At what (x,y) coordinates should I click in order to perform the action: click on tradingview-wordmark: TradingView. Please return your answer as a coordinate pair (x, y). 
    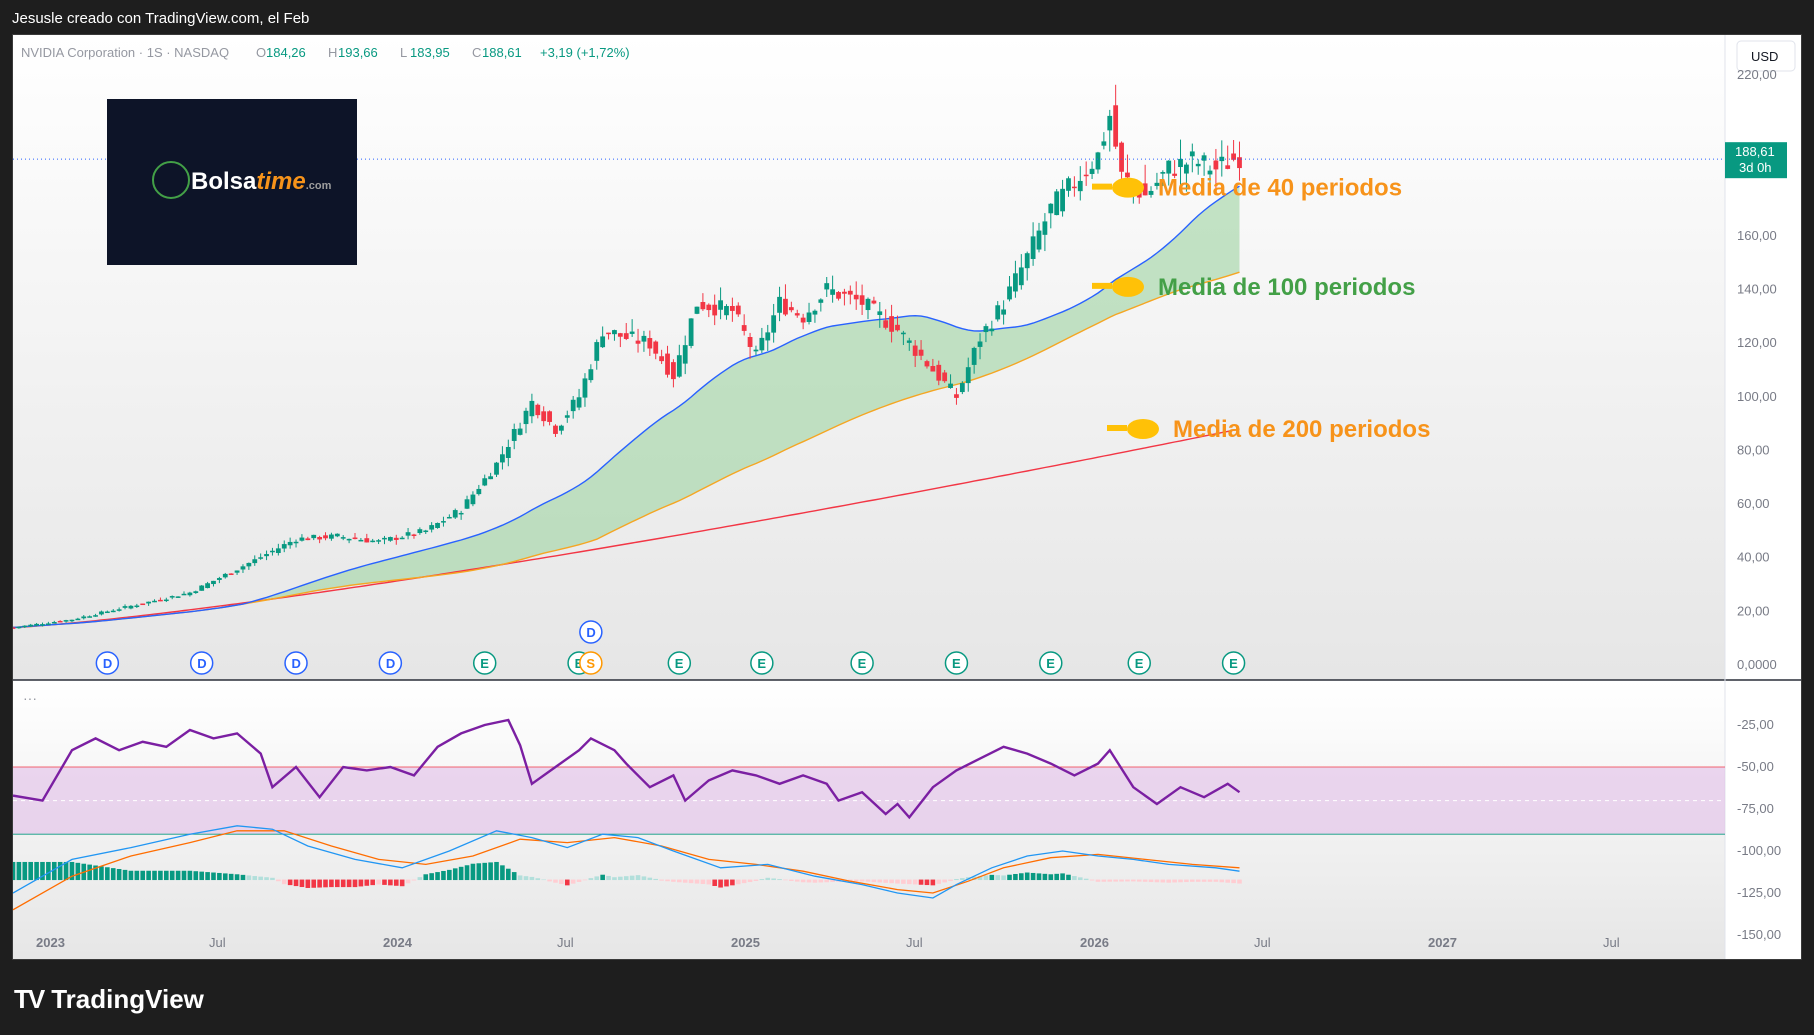
    Looking at the image, I should click on (127, 999).